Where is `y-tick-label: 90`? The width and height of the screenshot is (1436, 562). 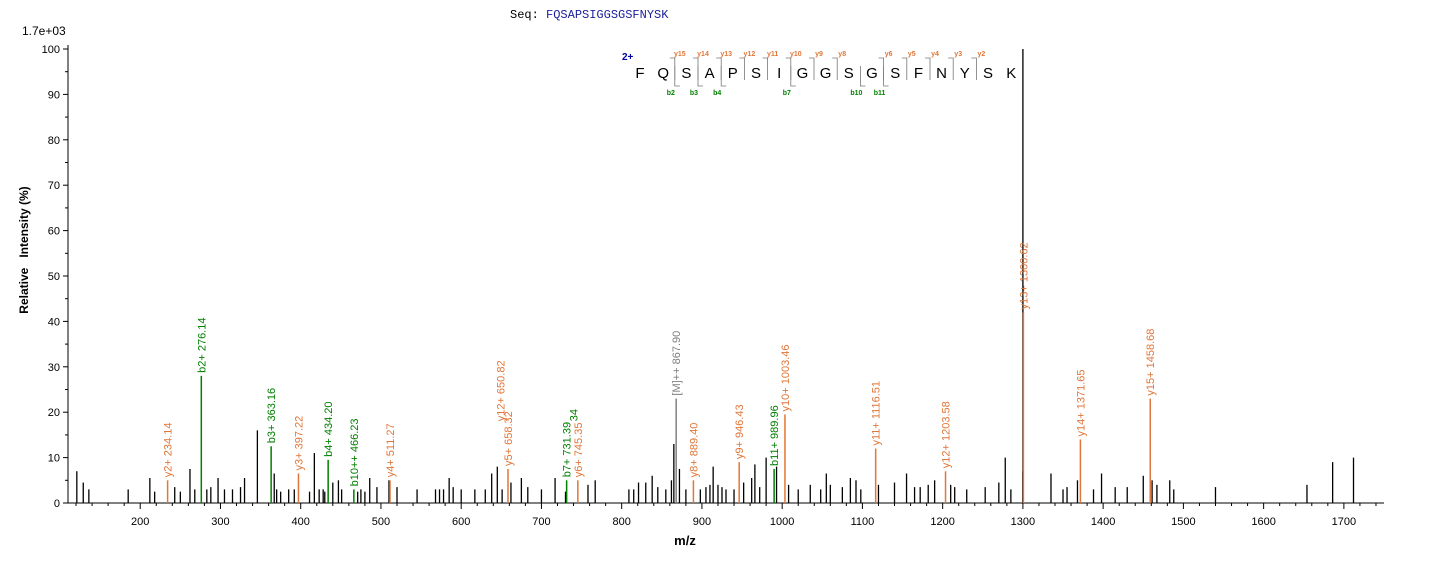 y-tick-label: 90 is located at coordinates (54, 95).